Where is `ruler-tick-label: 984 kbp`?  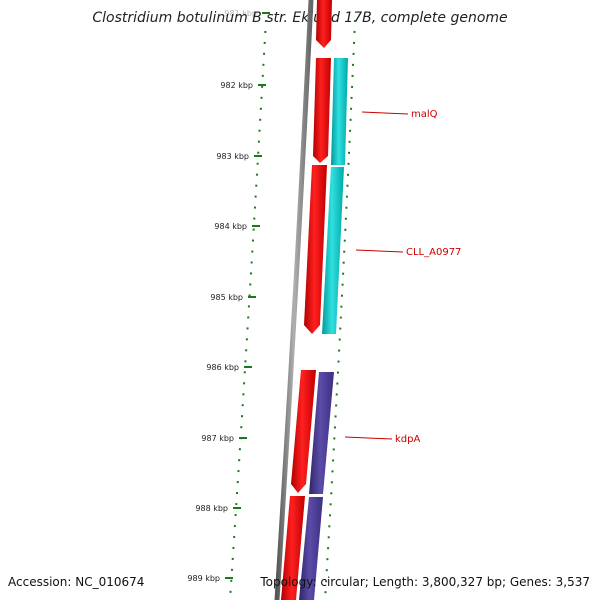 ruler-tick-label: 984 kbp is located at coordinates (230, 226).